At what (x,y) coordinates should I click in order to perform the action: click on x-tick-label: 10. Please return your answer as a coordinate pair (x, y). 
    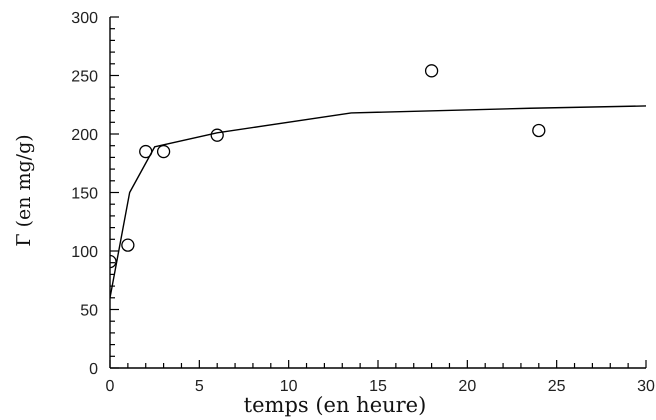
    Looking at the image, I should click on (289, 386).